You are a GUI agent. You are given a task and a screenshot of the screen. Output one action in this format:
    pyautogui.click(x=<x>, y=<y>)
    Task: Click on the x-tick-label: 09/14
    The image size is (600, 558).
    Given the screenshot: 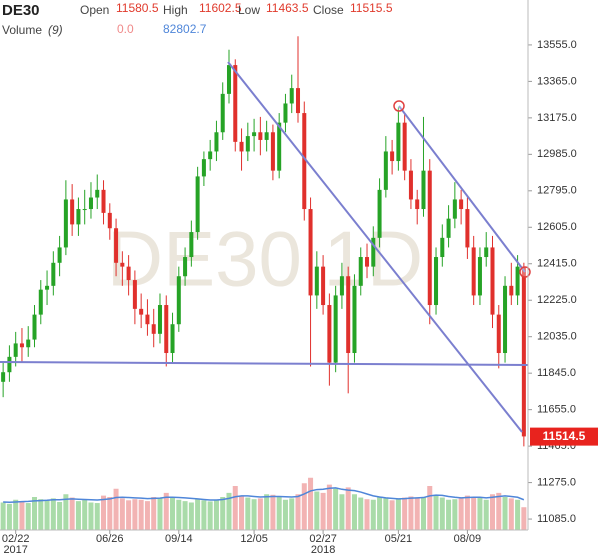 What is the action you would take?
    pyautogui.click(x=179, y=539)
    